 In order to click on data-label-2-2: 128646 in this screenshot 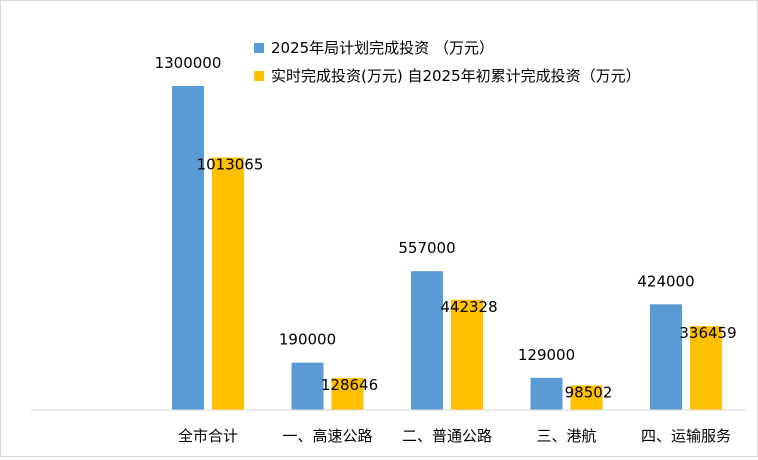, I will do `click(349, 385)`.